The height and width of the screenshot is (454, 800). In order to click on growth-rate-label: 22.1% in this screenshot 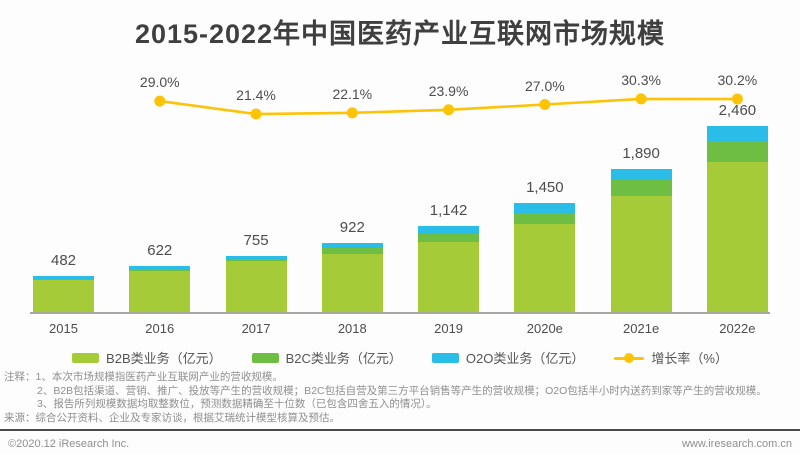, I will do `click(352, 93)`.